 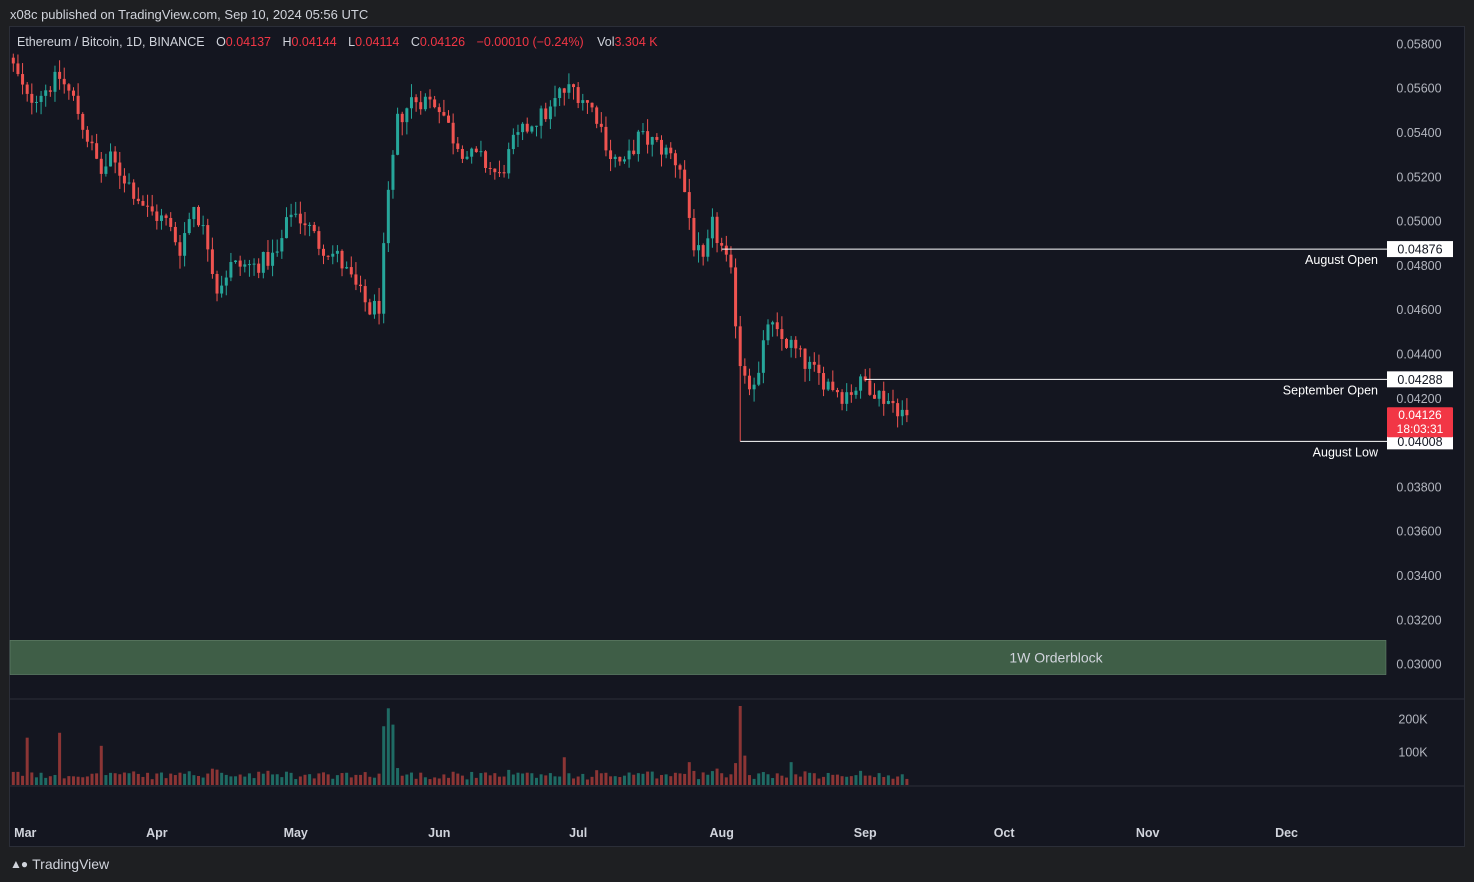 I want to click on time-tick-label: Jul, so click(x=578, y=833).